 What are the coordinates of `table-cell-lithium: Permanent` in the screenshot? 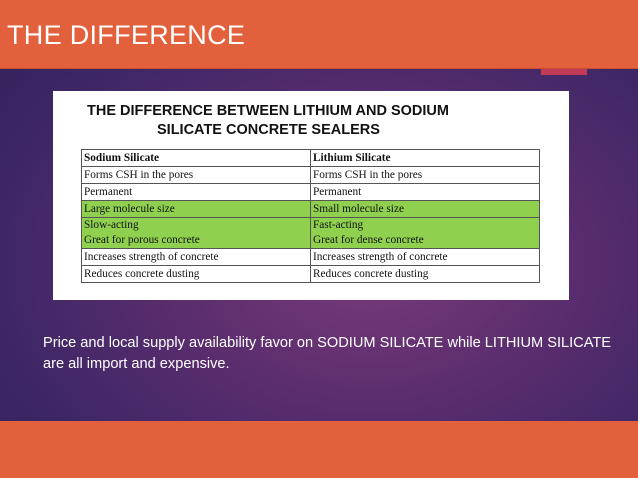 It's located at (425, 192).